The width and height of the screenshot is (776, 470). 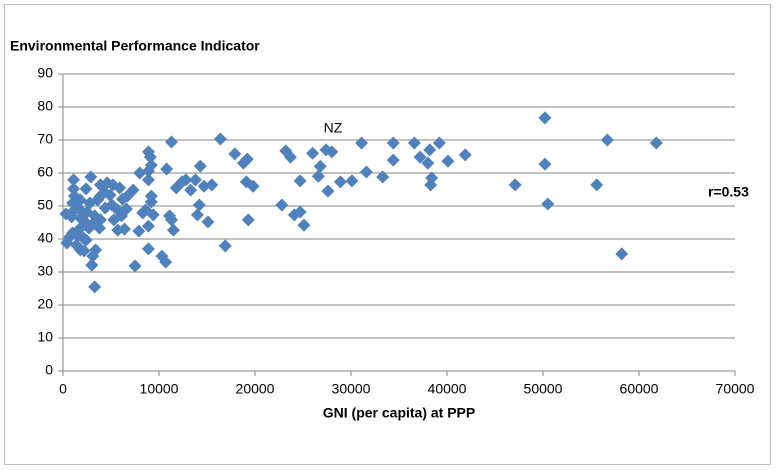 What do you see at coordinates (45, 271) in the screenshot?
I see `y-tick-label: 30` at bounding box center [45, 271].